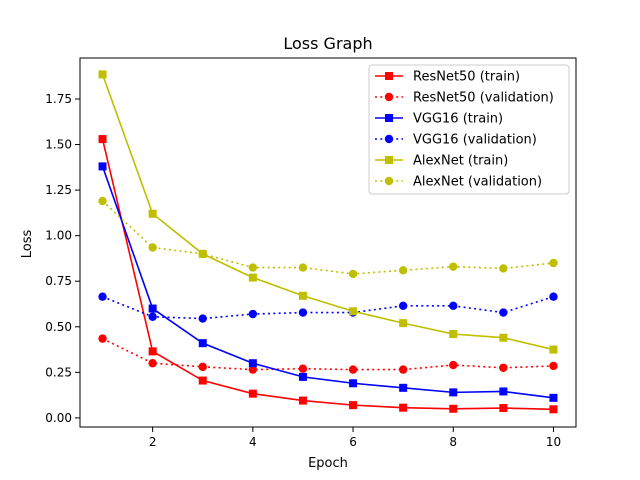  I want to click on y-tick-label: 0.00, so click(58, 418).